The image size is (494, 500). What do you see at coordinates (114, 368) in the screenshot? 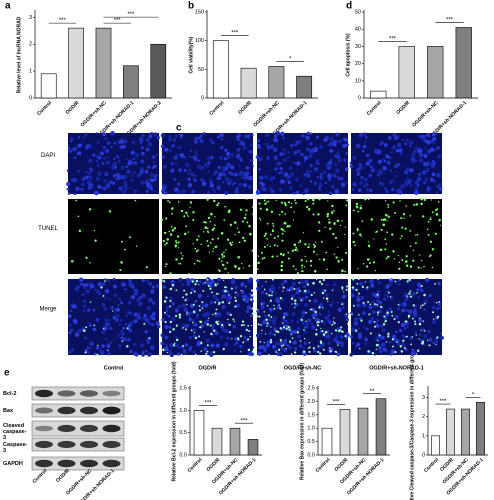
I see `column-label: Control` at bounding box center [114, 368].